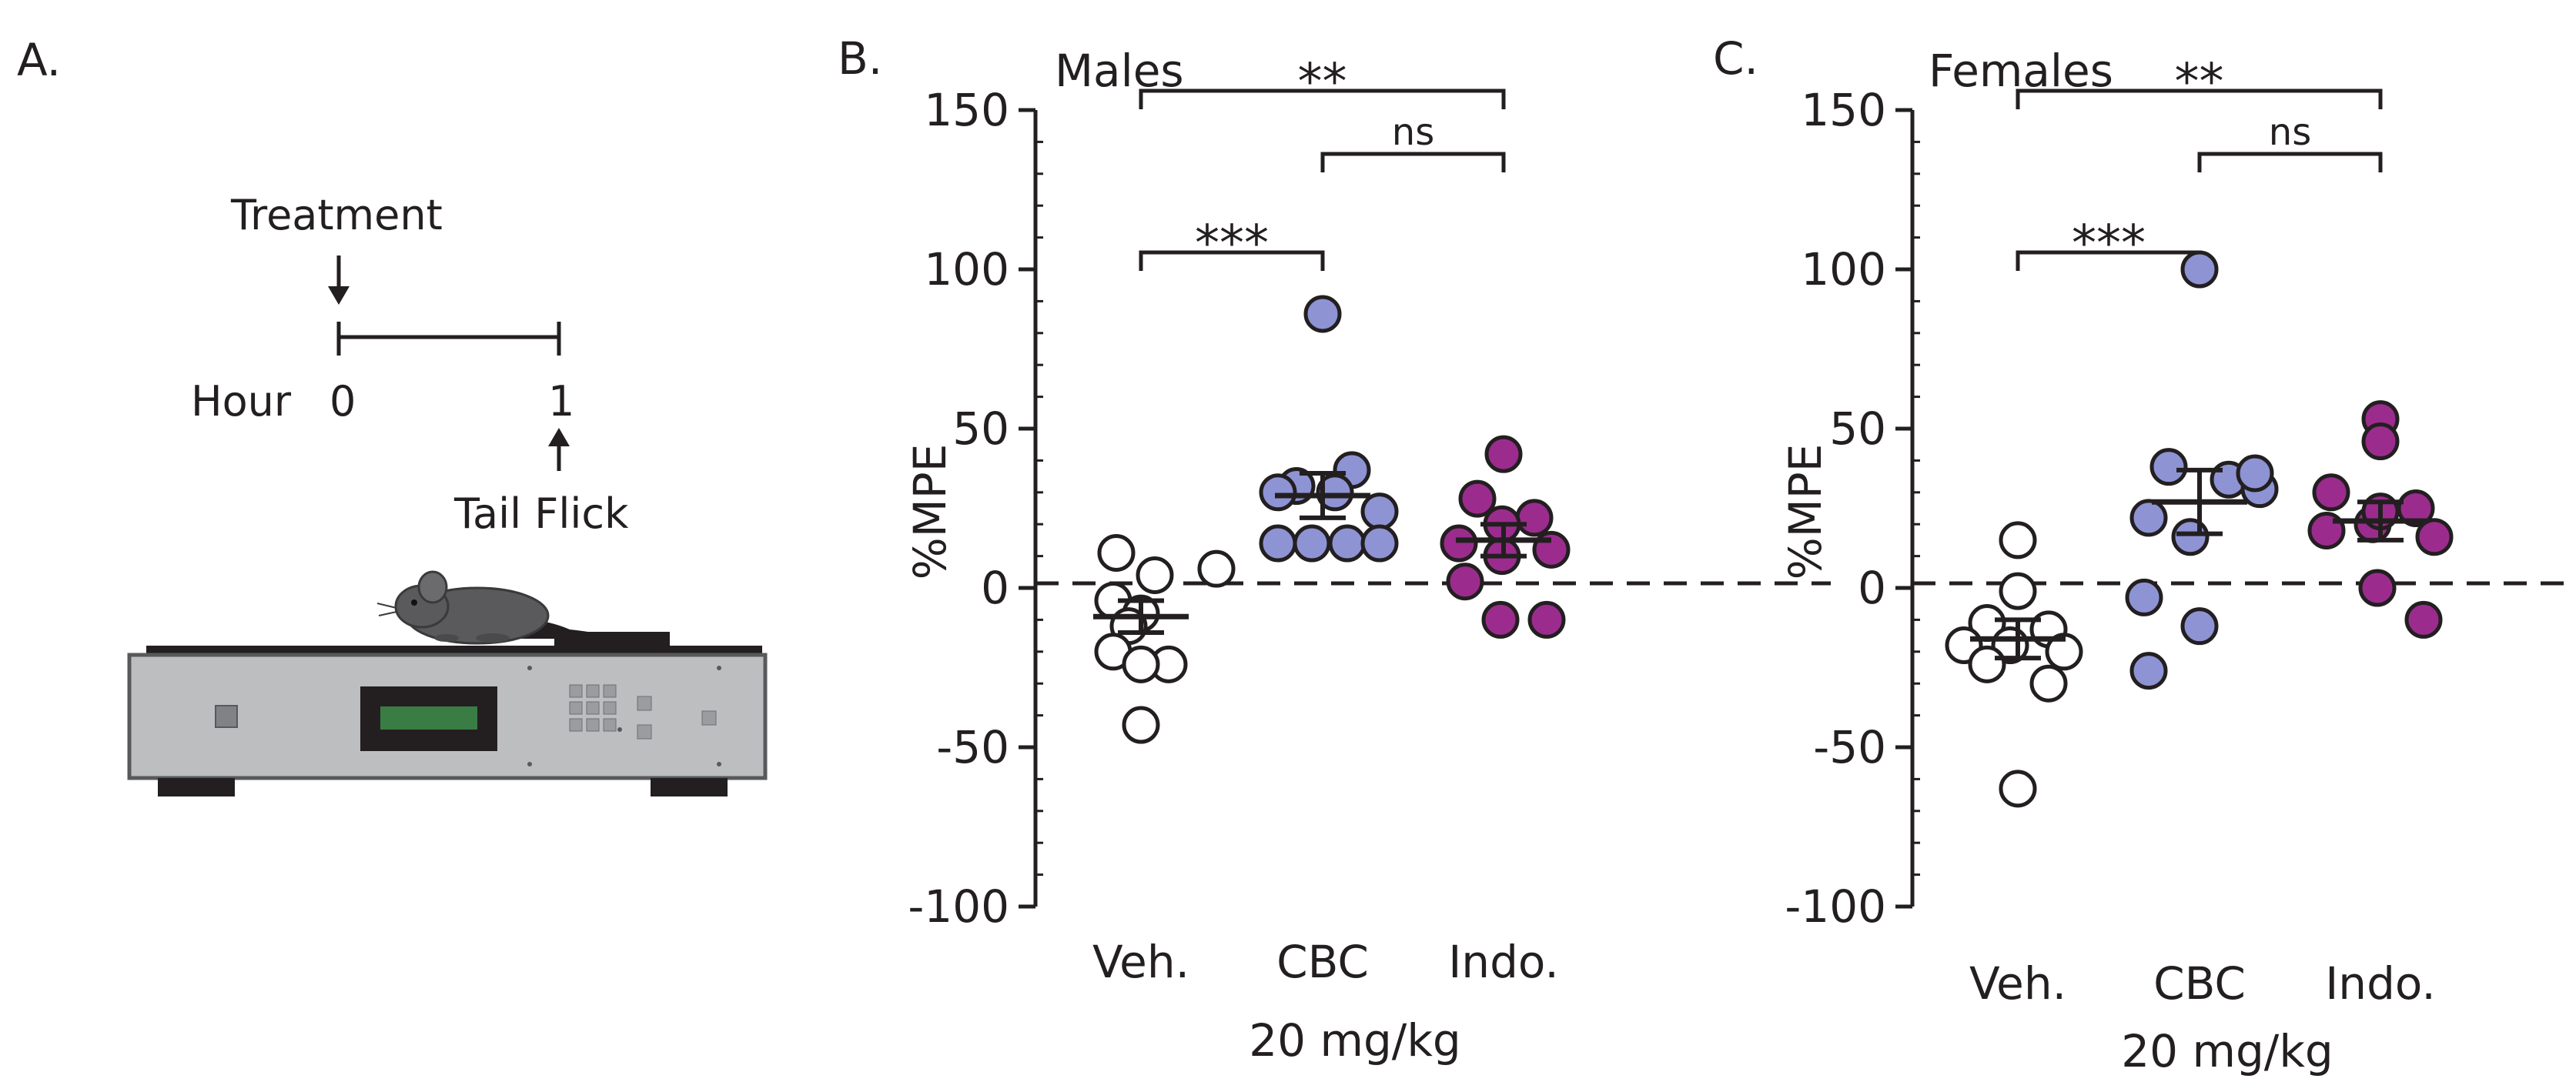 This screenshot has width=2576, height=1092. What do you see at coordinates (959, 907) in the screenshot?
I see `chart-b-ytick-minus-100: -100` at bounding box center [959, 907].